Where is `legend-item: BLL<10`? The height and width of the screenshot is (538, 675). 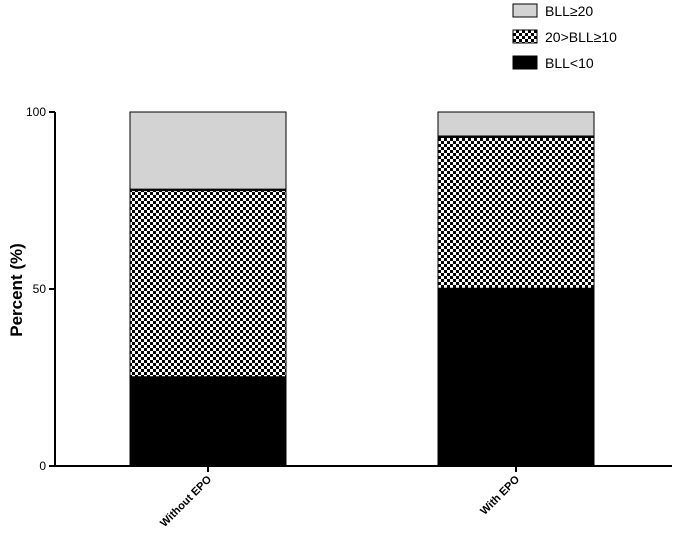
legend-item: BLL<10 is located at coordinates (553, 63).